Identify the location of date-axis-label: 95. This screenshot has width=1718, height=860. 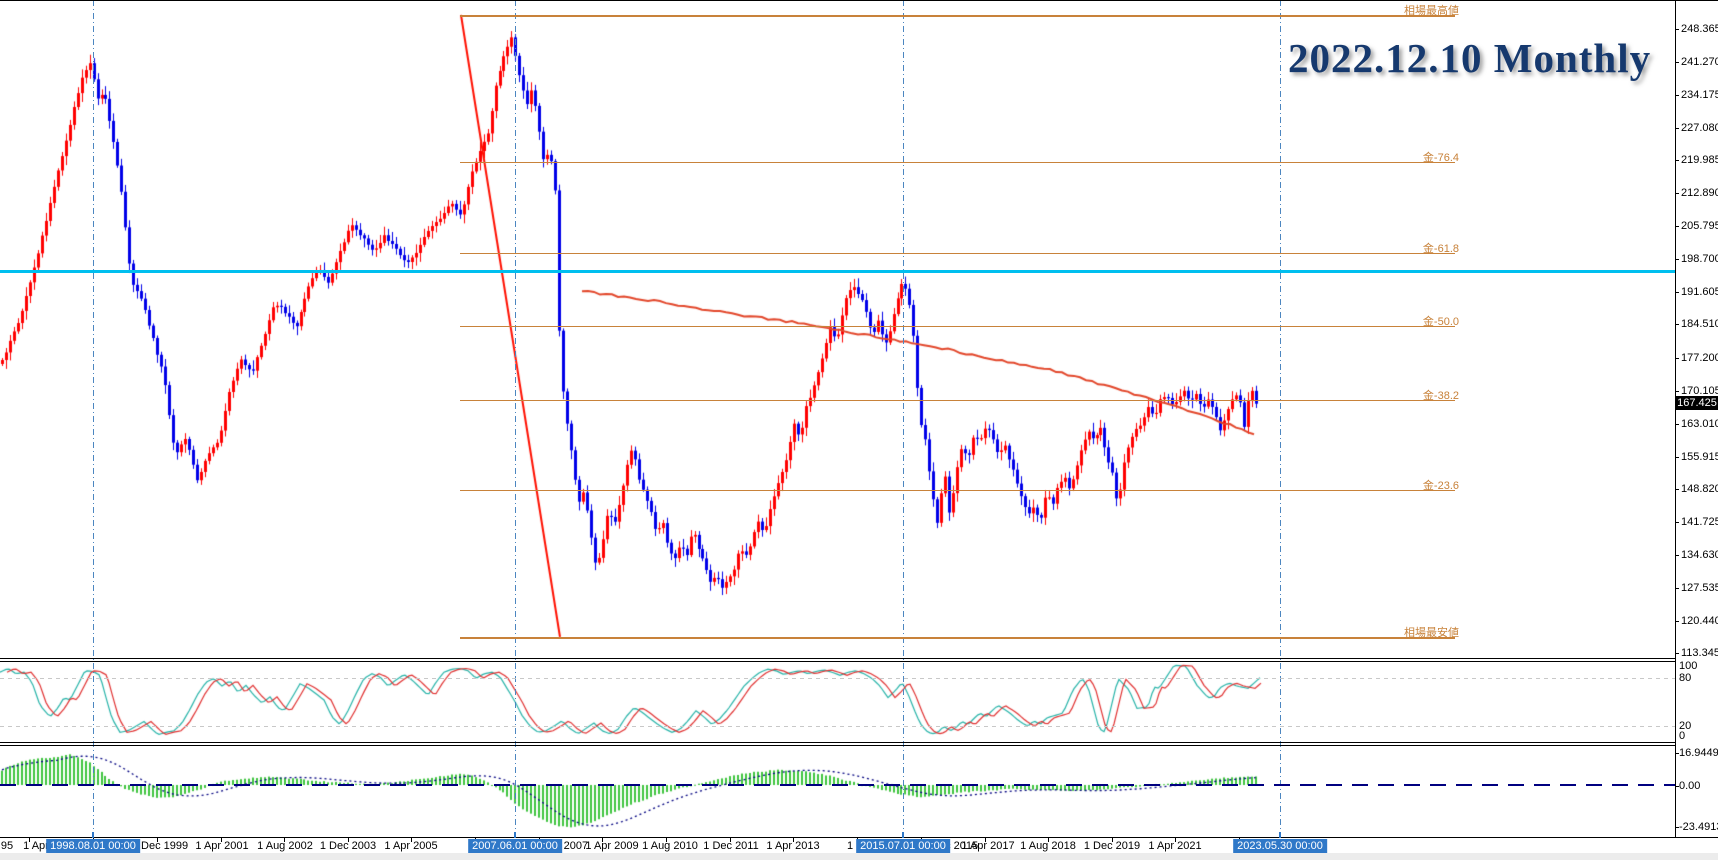
(7, 846).